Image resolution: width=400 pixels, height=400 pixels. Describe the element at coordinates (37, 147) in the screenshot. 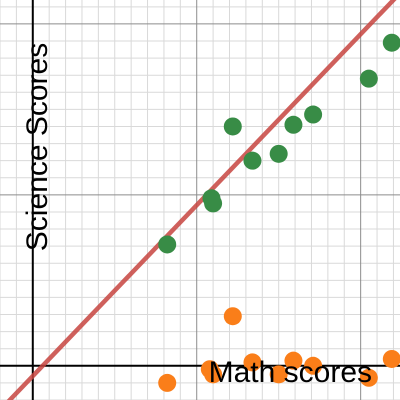

I see `y-axis-title: Science Scores` at that location.